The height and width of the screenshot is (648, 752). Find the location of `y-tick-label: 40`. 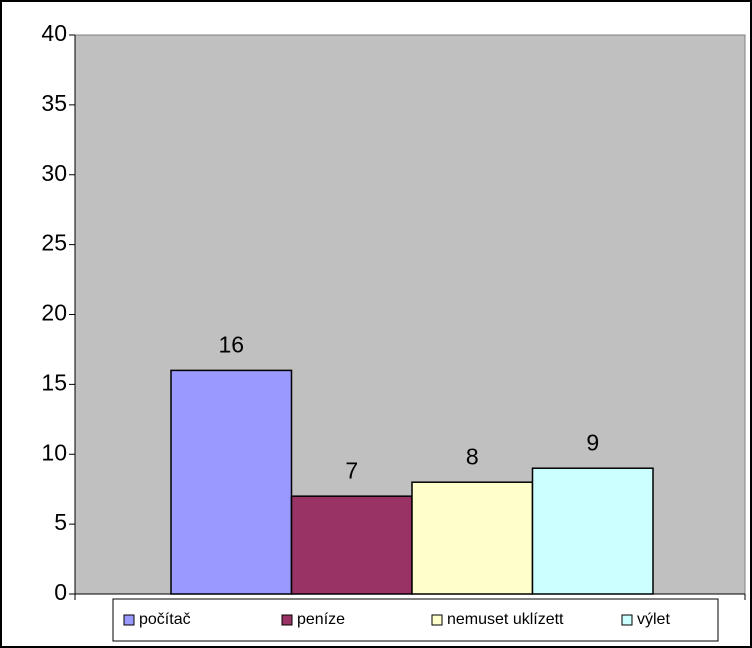

y-tick-label: 40 is located at coordinates (54, 33).